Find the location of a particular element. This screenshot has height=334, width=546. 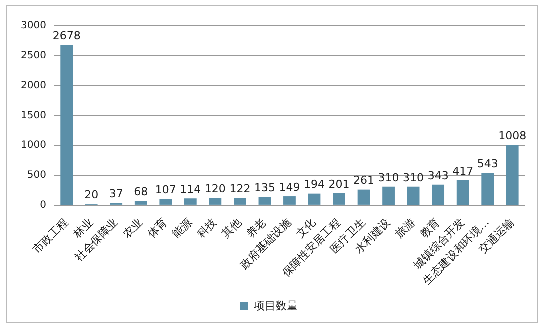

data-label: 194 is located at coordinates (314, 185).